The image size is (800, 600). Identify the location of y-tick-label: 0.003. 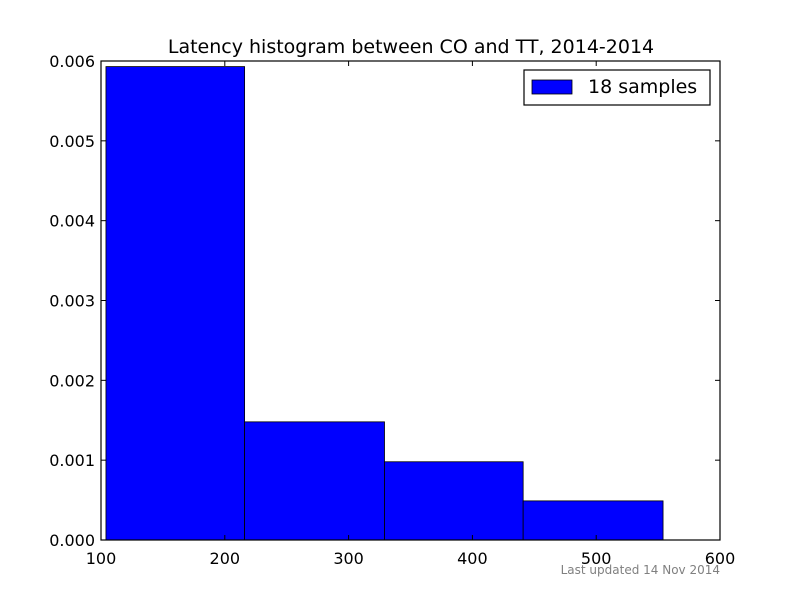
(72, 301).